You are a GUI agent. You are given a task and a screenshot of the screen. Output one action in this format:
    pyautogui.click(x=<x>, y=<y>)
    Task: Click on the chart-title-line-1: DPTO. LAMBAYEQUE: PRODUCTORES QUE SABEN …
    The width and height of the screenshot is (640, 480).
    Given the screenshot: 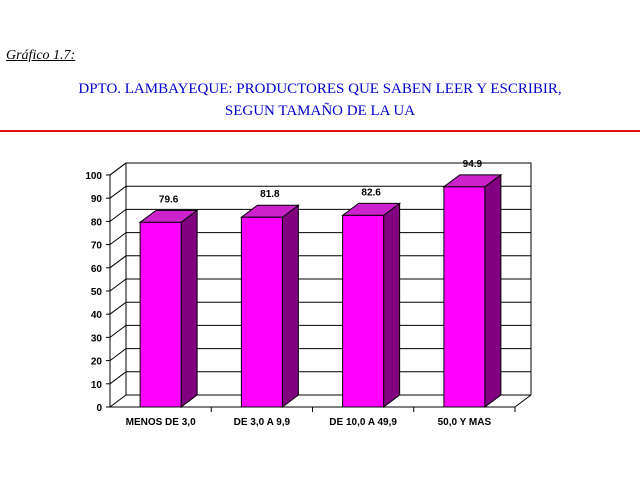 What is the action you would take?
    pyautogui.click(x=320, y=89)
    